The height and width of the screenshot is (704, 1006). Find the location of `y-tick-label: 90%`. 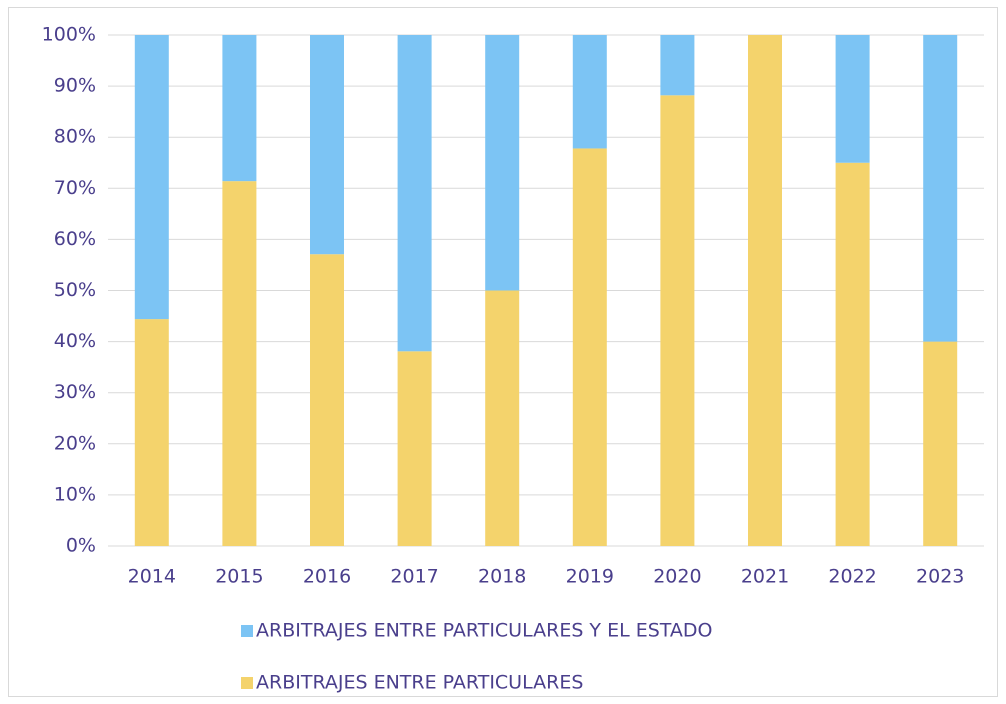

y-tick-label: 90% is located at coordinates (75, 86).